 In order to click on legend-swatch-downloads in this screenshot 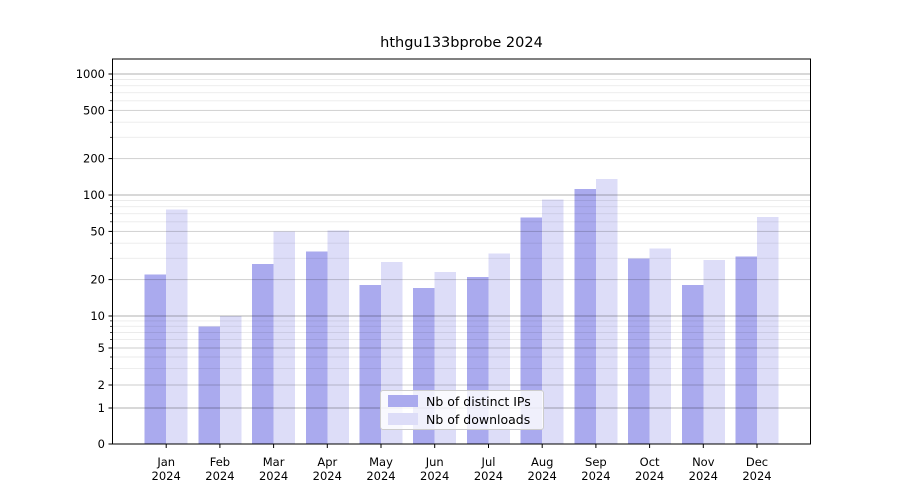, I will do `click(403, 419)`.